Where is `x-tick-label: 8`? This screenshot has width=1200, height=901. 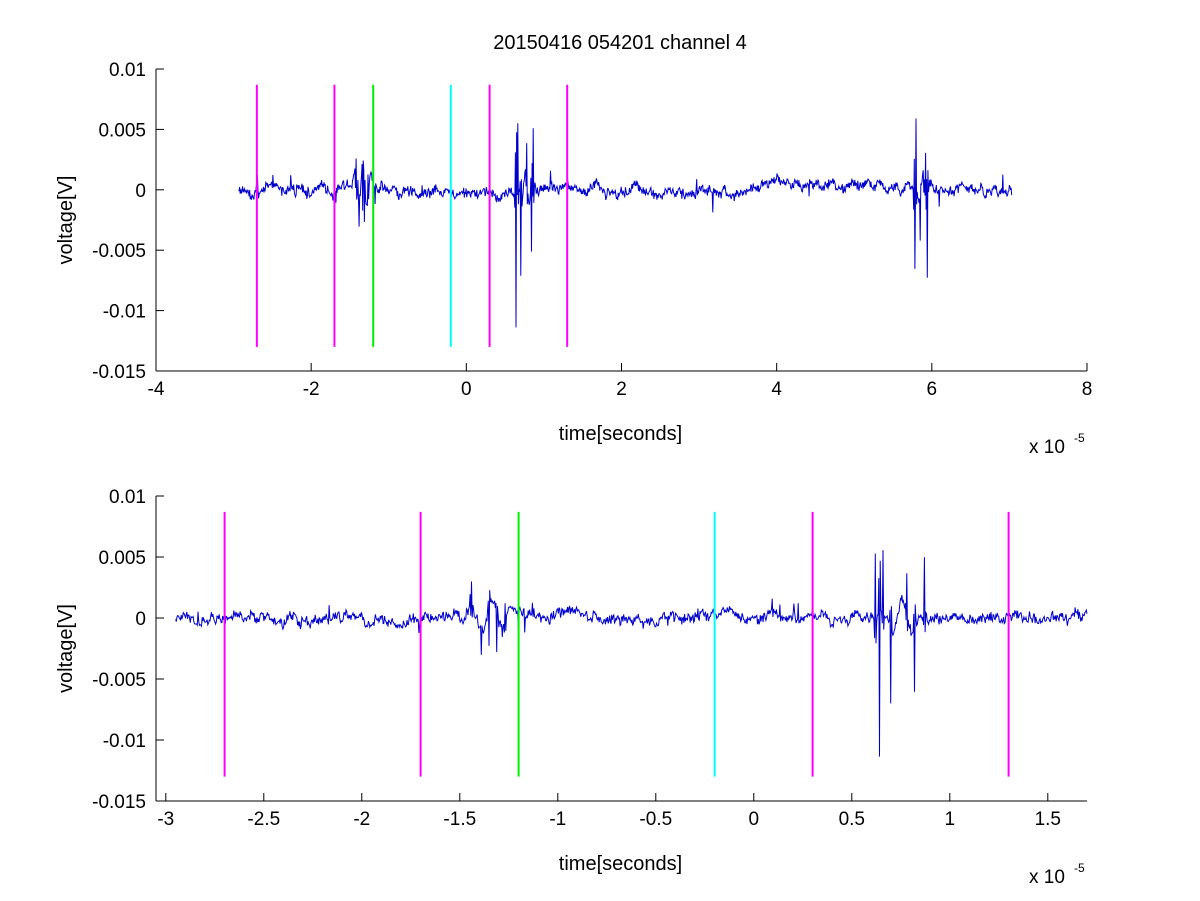
x-tick-label: 8 is located at coordinates (1087, 389).